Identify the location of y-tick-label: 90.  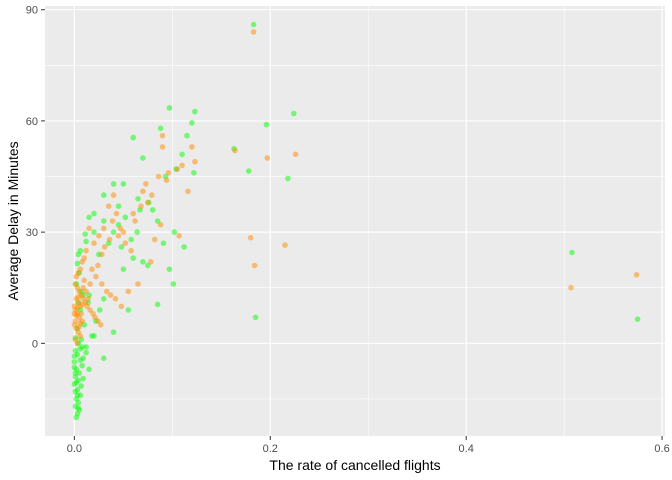
(32, 11).